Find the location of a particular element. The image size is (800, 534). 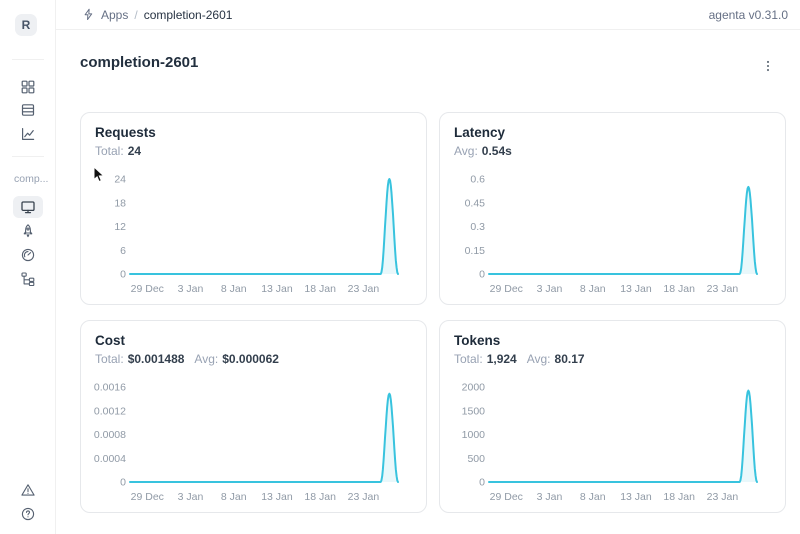

page-title: completion-2601 is located at coordinates (139, 62).